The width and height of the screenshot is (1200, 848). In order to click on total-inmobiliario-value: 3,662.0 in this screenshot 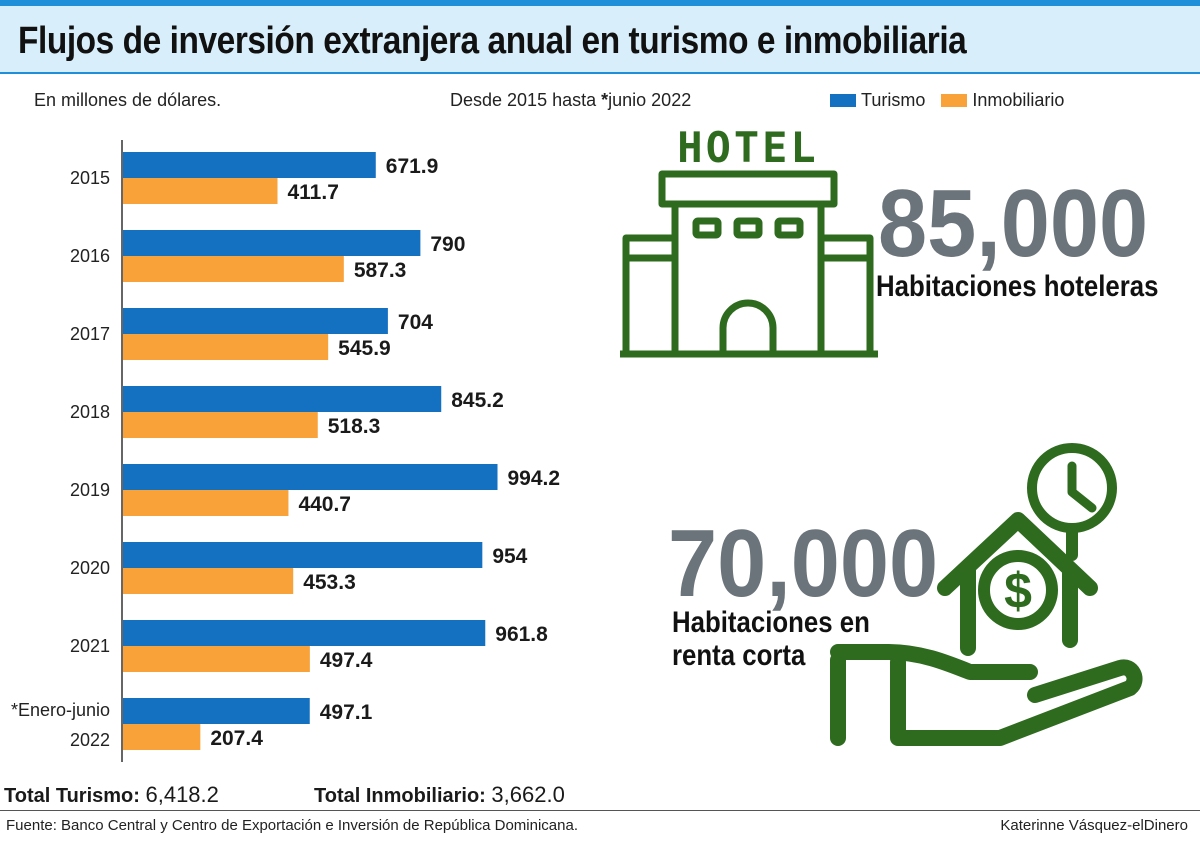, I will do `click(528, 794)`.